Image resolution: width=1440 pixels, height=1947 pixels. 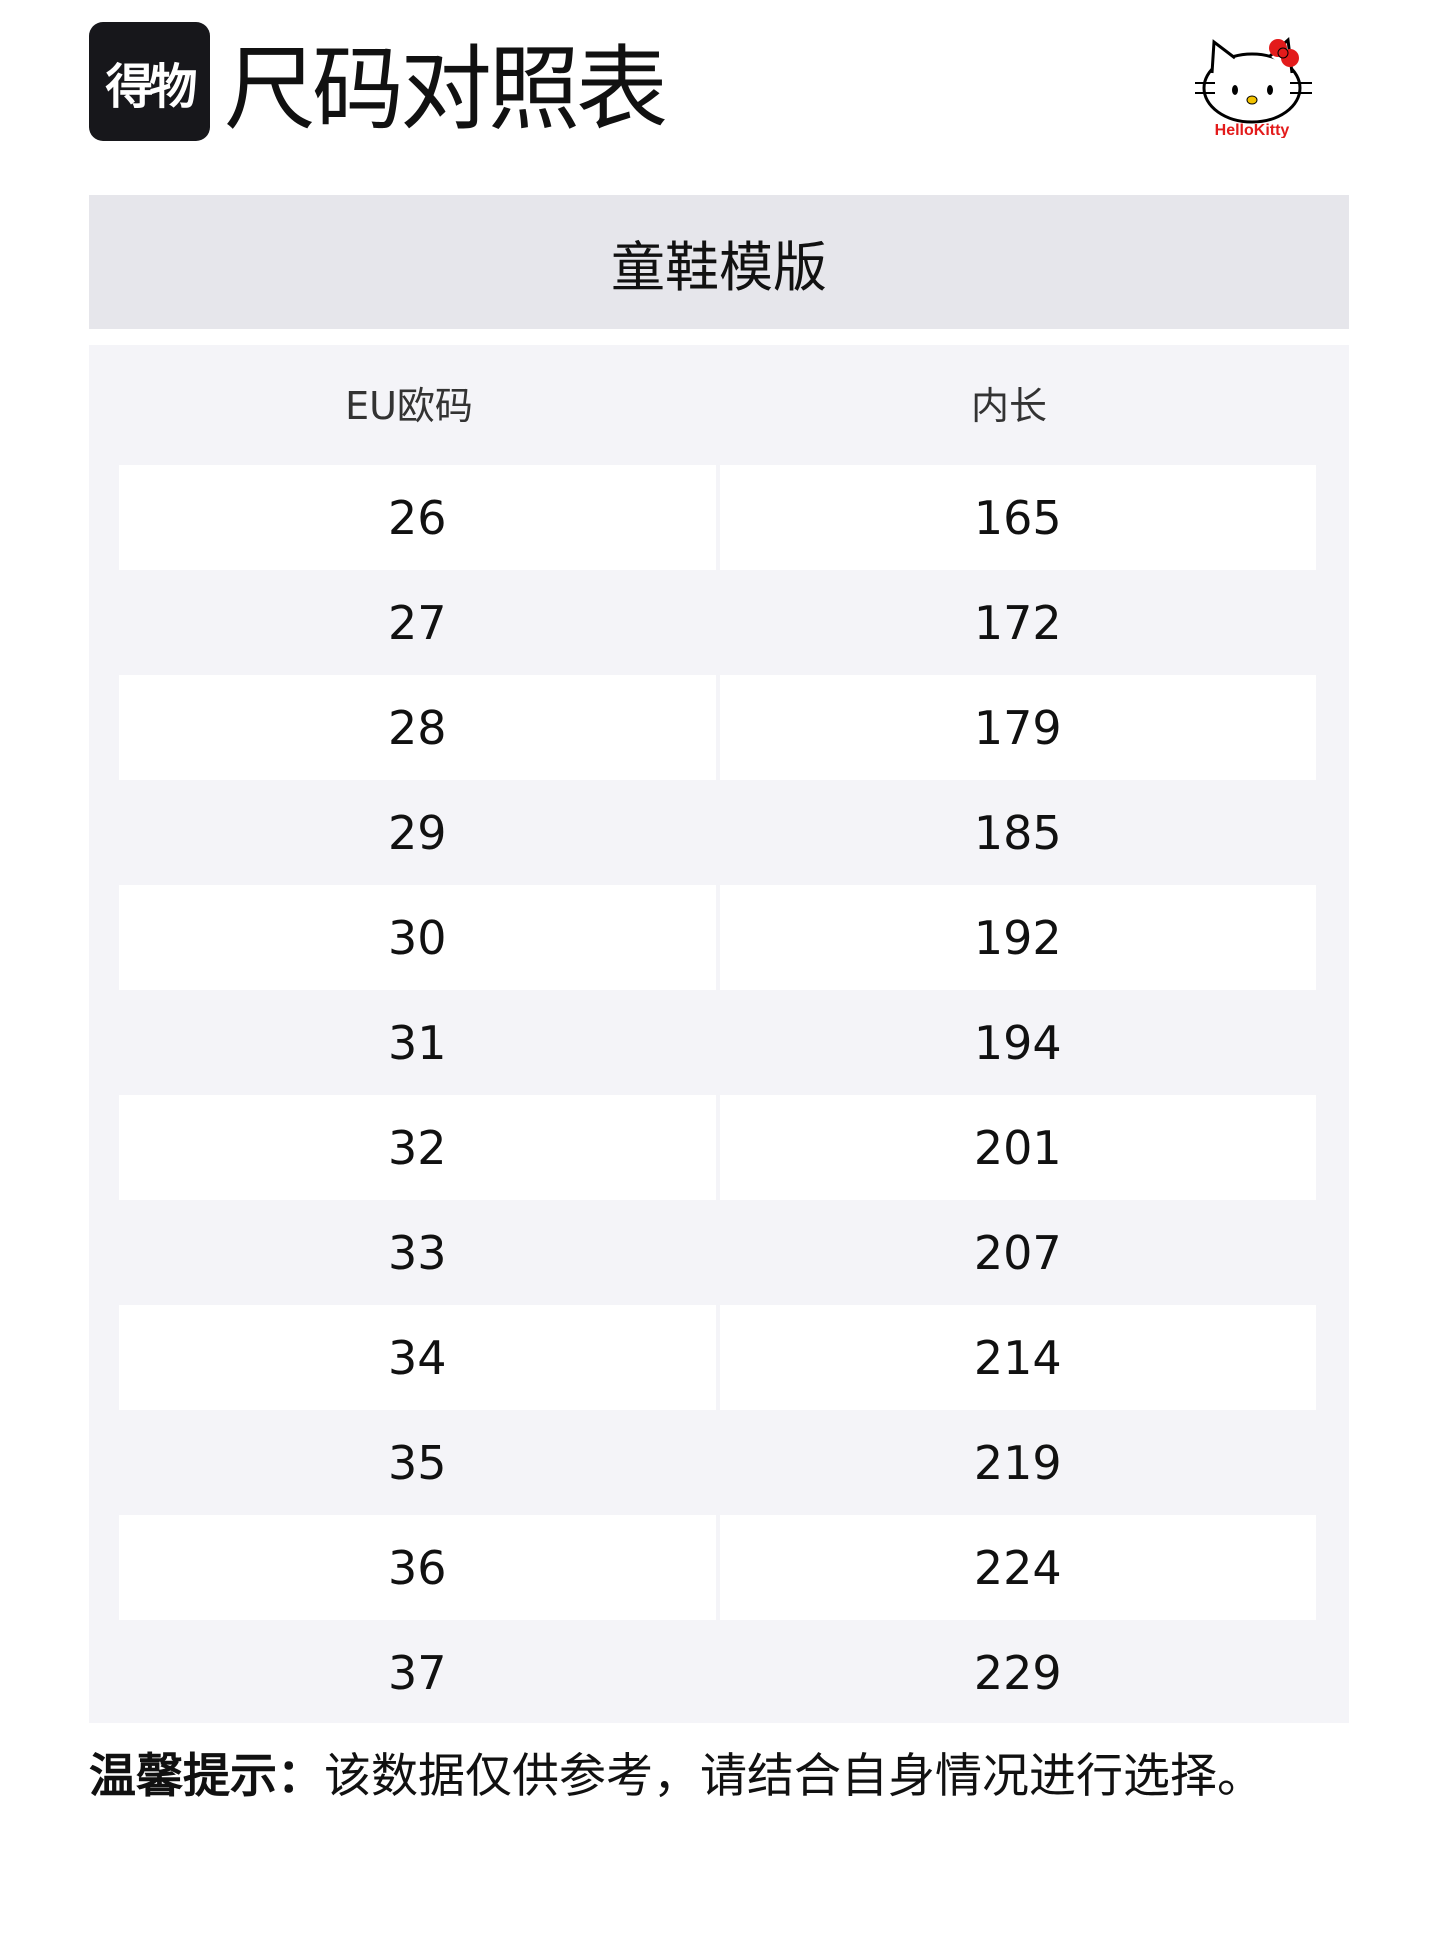 What do you see at coordinates (409, 406) in the screenshot?
I see `column-header-eu: EU欧码` at bounding box center [409, 406].